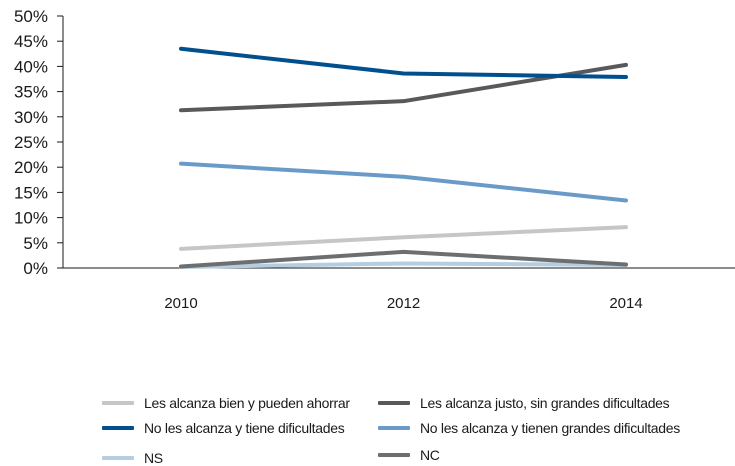  I want to click on y-tick-label: 35%, so click(31, 92).